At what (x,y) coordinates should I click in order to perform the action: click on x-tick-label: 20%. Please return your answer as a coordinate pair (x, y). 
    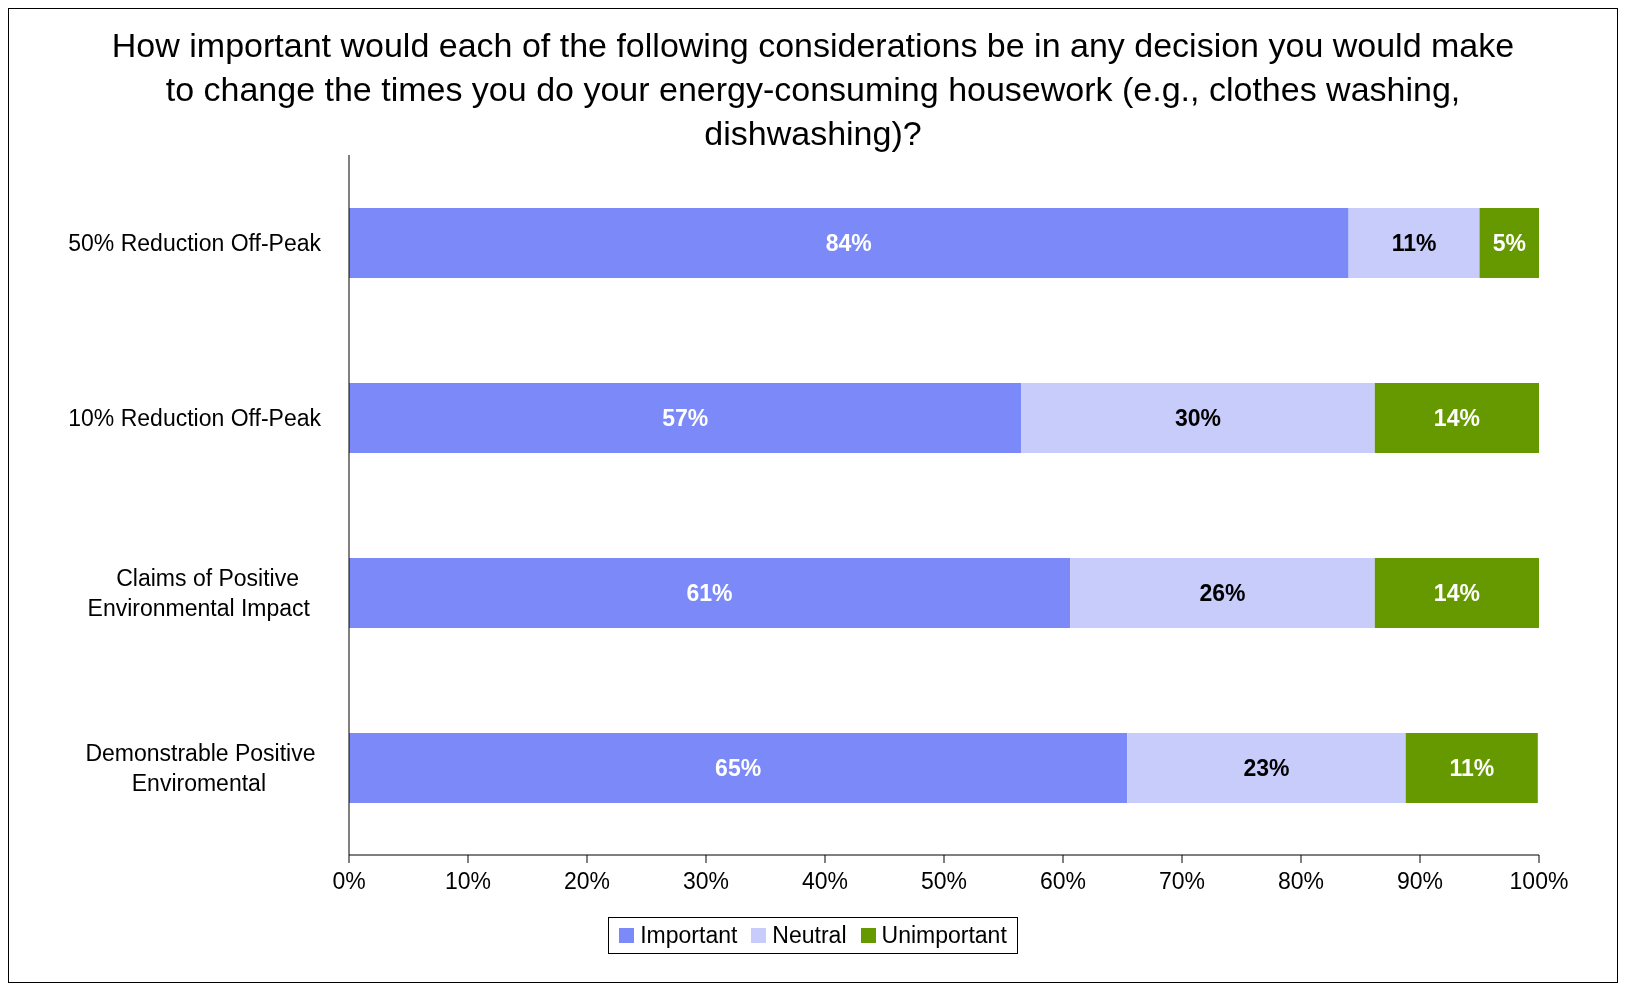
    Looking at the image, I should click on (587, 881).